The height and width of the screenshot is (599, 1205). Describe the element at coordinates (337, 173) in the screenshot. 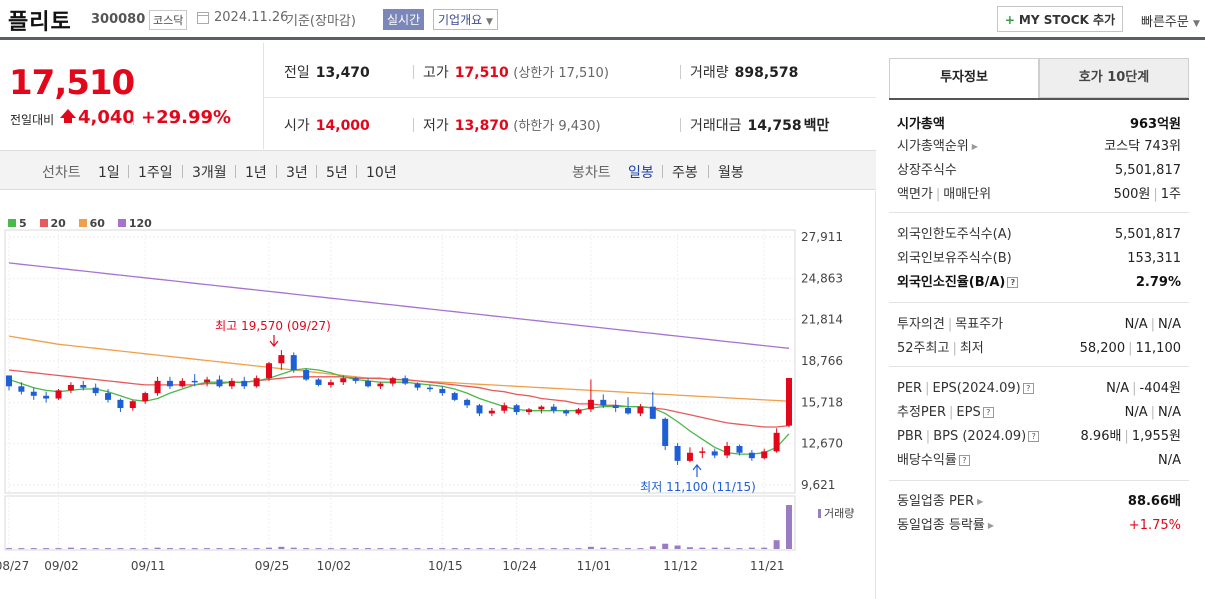

I see `period-5y: 5년` at that location.